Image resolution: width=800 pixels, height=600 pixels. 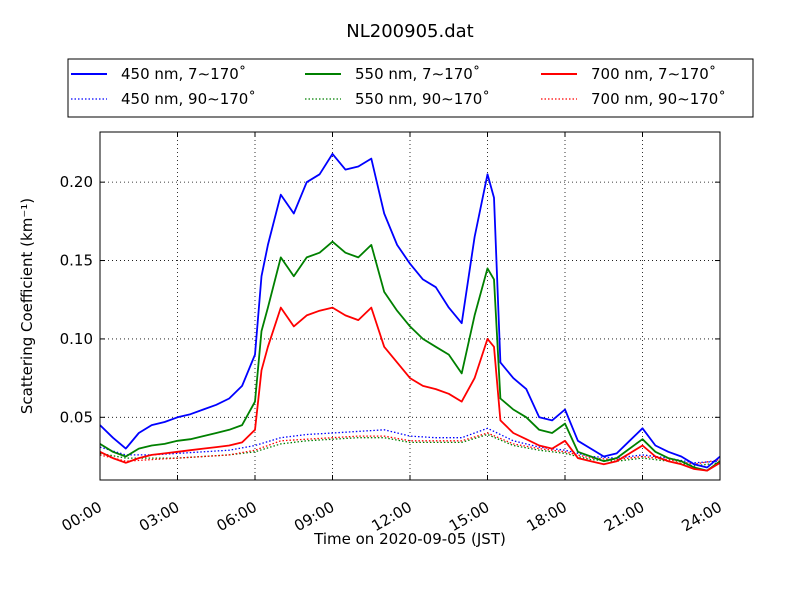 What do you see at coordinates (183, 74) in the screenshot?
I see `legend-label: 450 nm, 7∼170˚` at bounding box center [183, 74].